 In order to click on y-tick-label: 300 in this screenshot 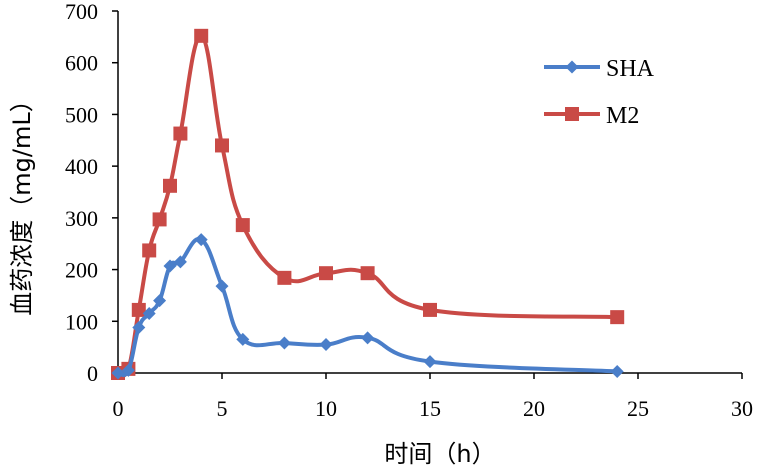, I will do `click(81, 218)`.